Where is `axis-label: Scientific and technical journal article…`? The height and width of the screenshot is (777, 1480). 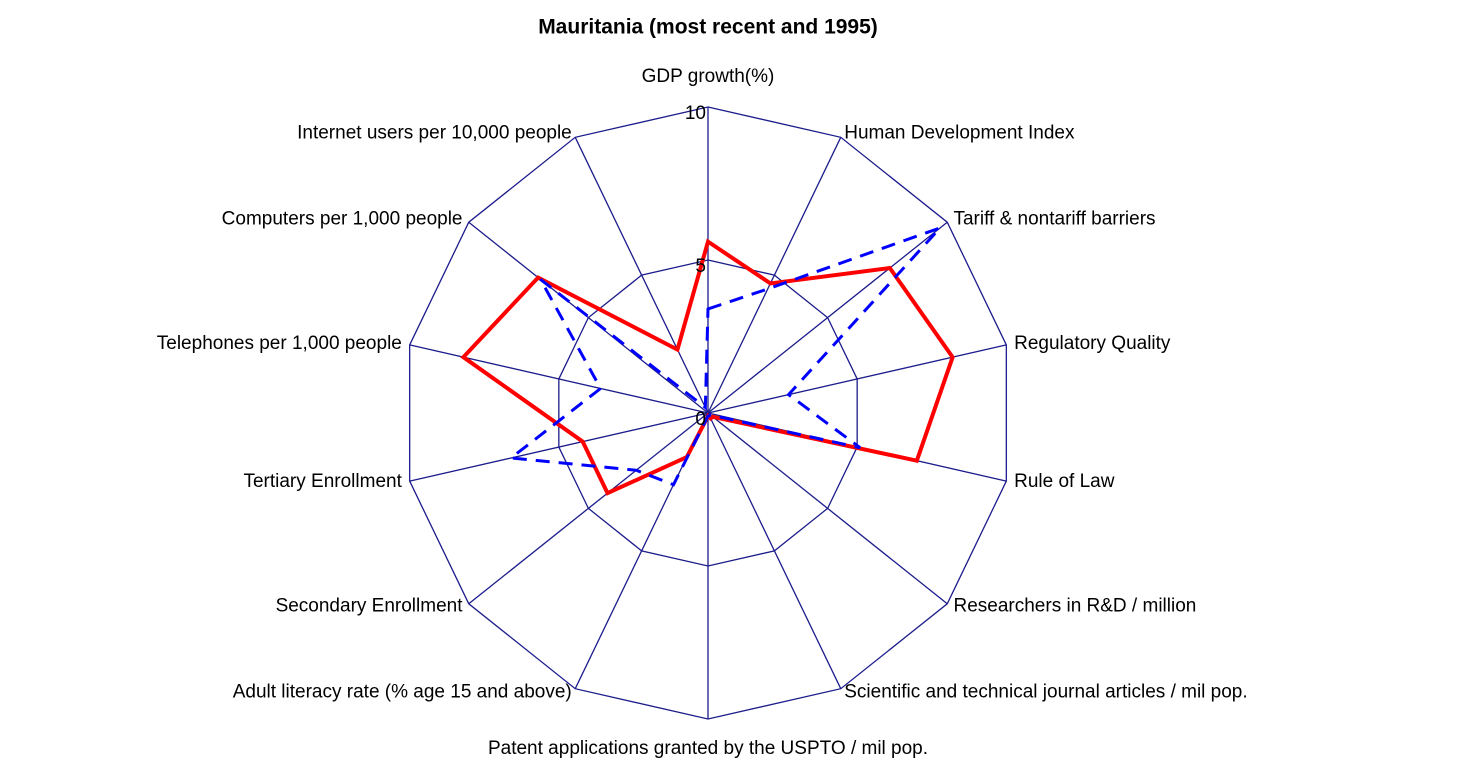
axis-label: Scientific and technical journal article… is located at coordinates (1045, 691).